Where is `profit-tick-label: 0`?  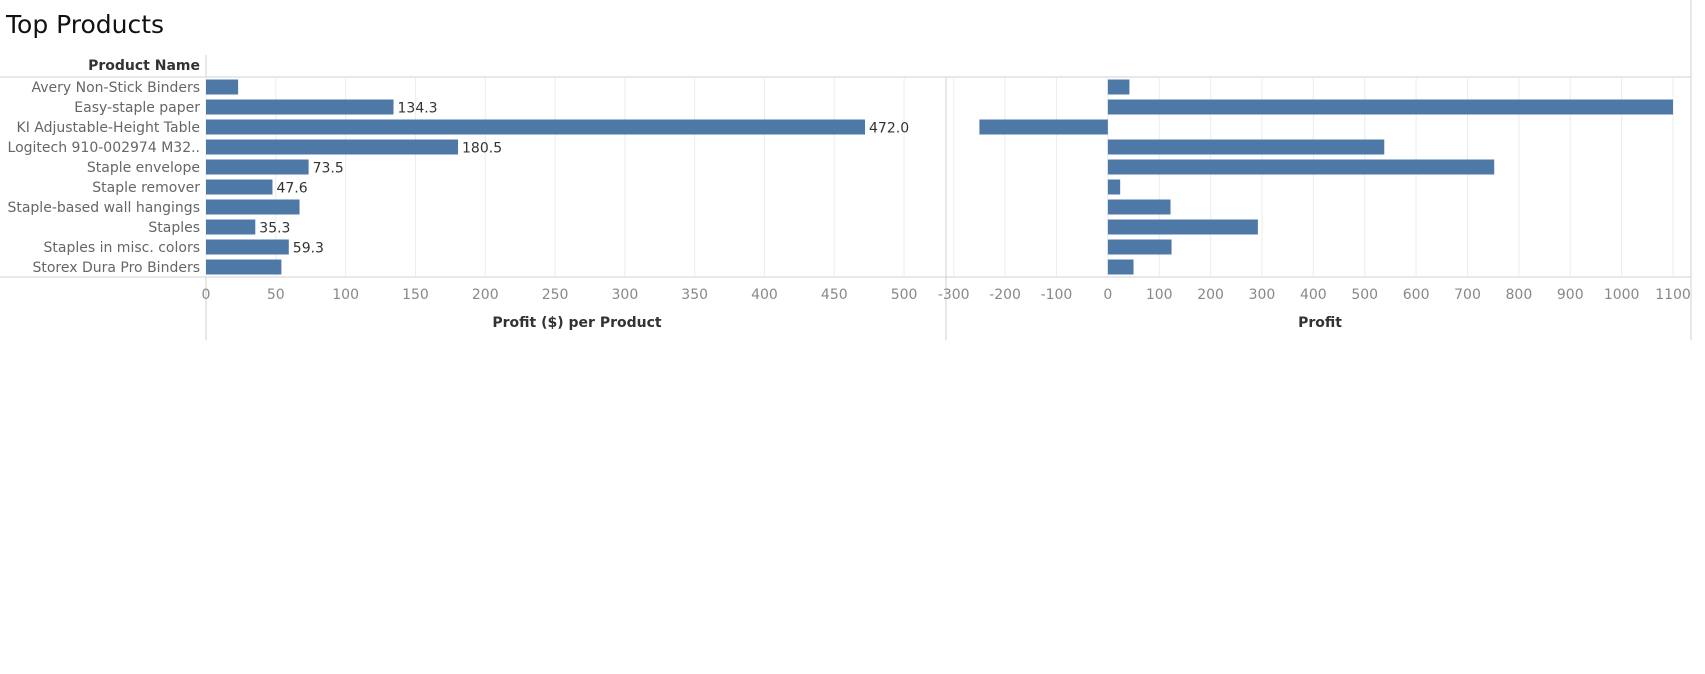 profit-tick-label: 0 is located at coordinates (1107, 295).